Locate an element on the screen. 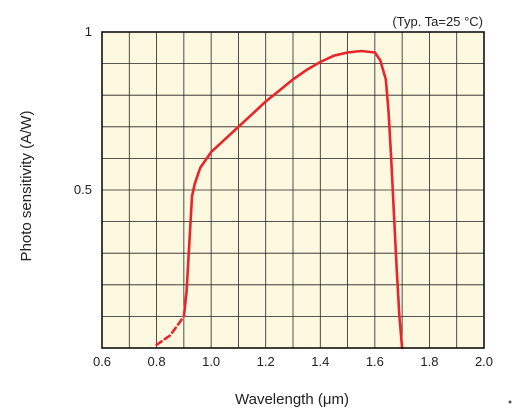 The image size is (524, 414). x-tick-label: 2.0 is located at coordinates (484, 361).